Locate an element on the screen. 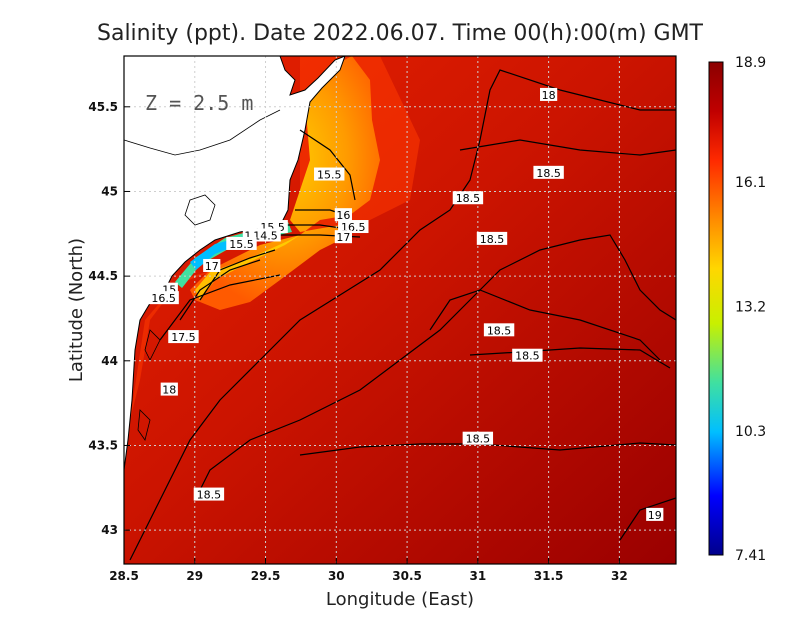 The width and height of the screenshot is (800, 618). x-axis-ticks: 28.5 29 29.5 30 30.5 31 31.5 32 is located at coordinates (368, 570).